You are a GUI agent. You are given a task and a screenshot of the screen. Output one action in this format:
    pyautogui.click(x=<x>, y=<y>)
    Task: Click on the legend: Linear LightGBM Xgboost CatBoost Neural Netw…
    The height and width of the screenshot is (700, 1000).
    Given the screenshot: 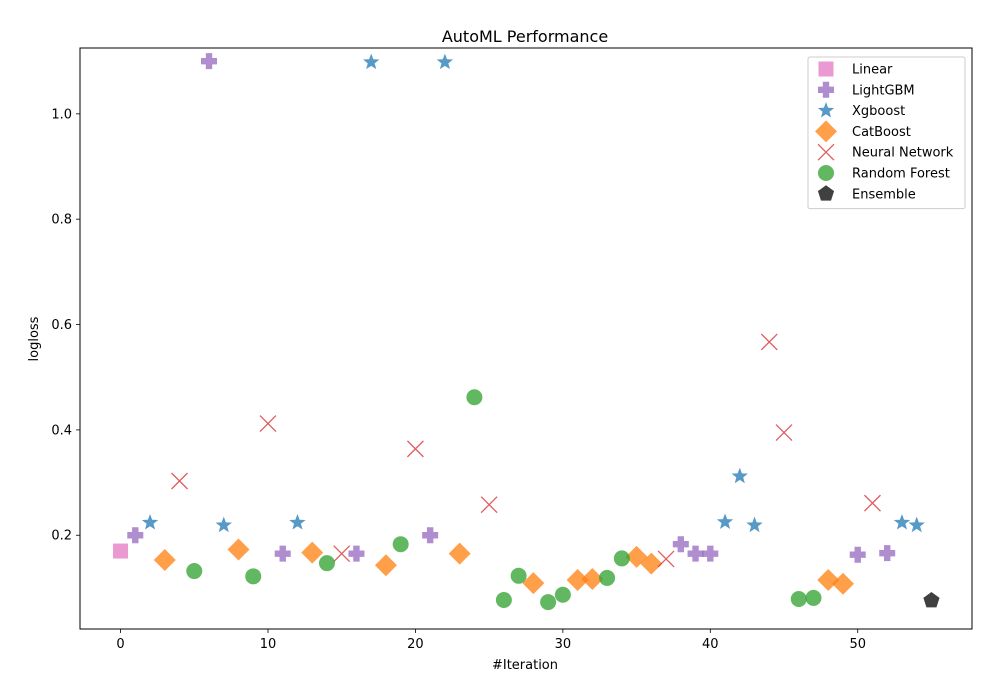 What is the action you would take?
    pyautogui.click(x=886, y=133)
    